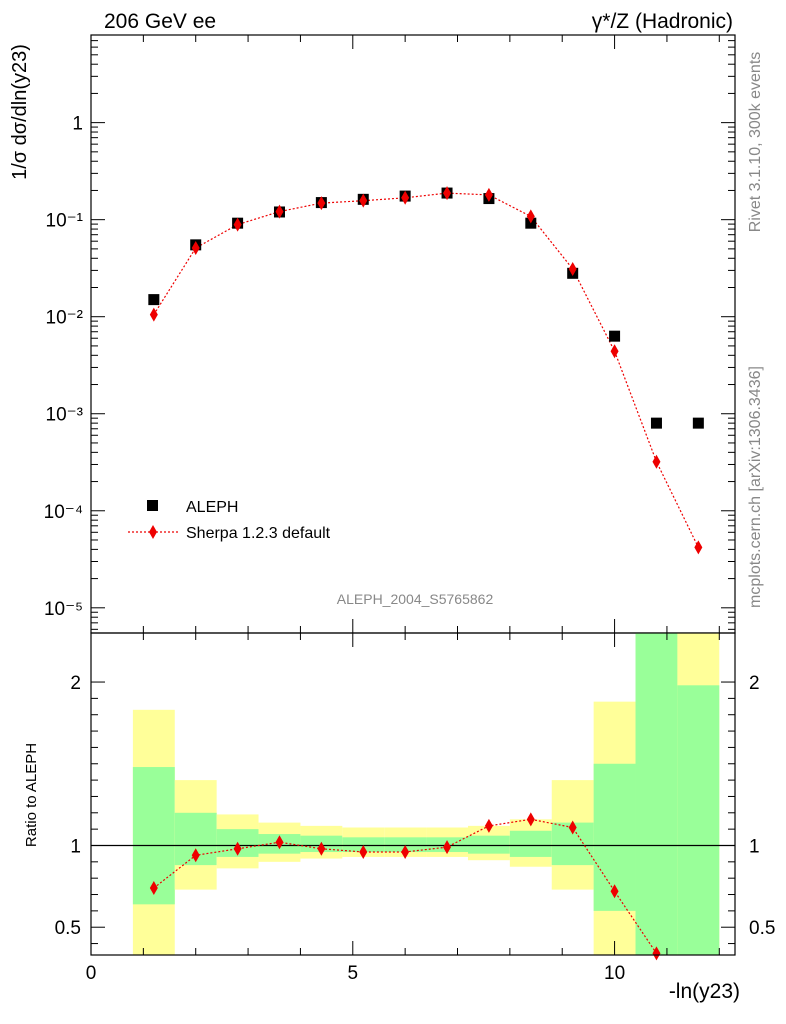  I want to click on ratio-ytick-label-right-2: 0.5, so click(762, 928).